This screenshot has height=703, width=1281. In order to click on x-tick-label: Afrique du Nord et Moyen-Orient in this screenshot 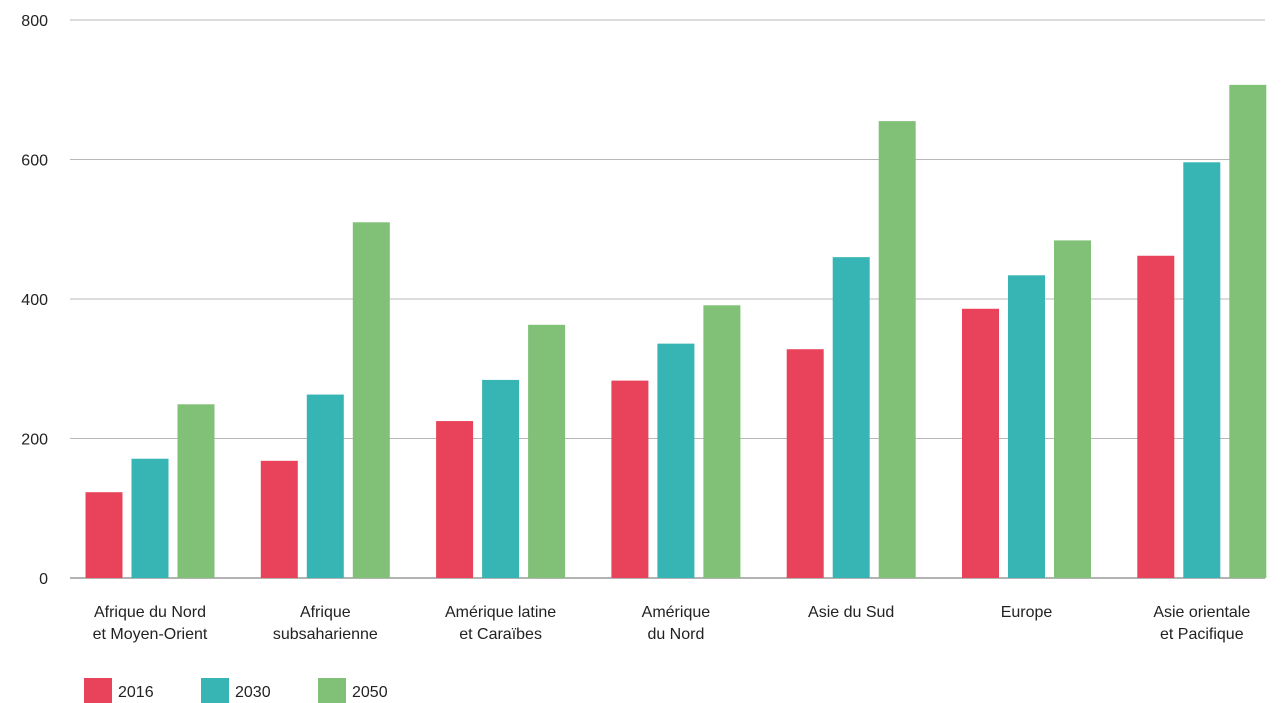, I will do `click(150, 623)`.